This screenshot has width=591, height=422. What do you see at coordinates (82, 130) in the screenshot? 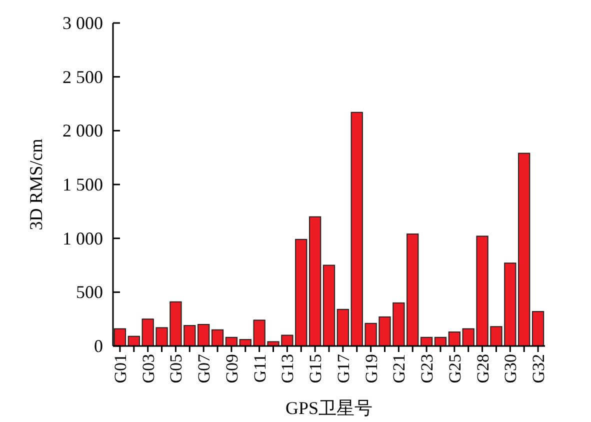
I see `y-tick-label: 2 000` at bounding box center [82, 130].